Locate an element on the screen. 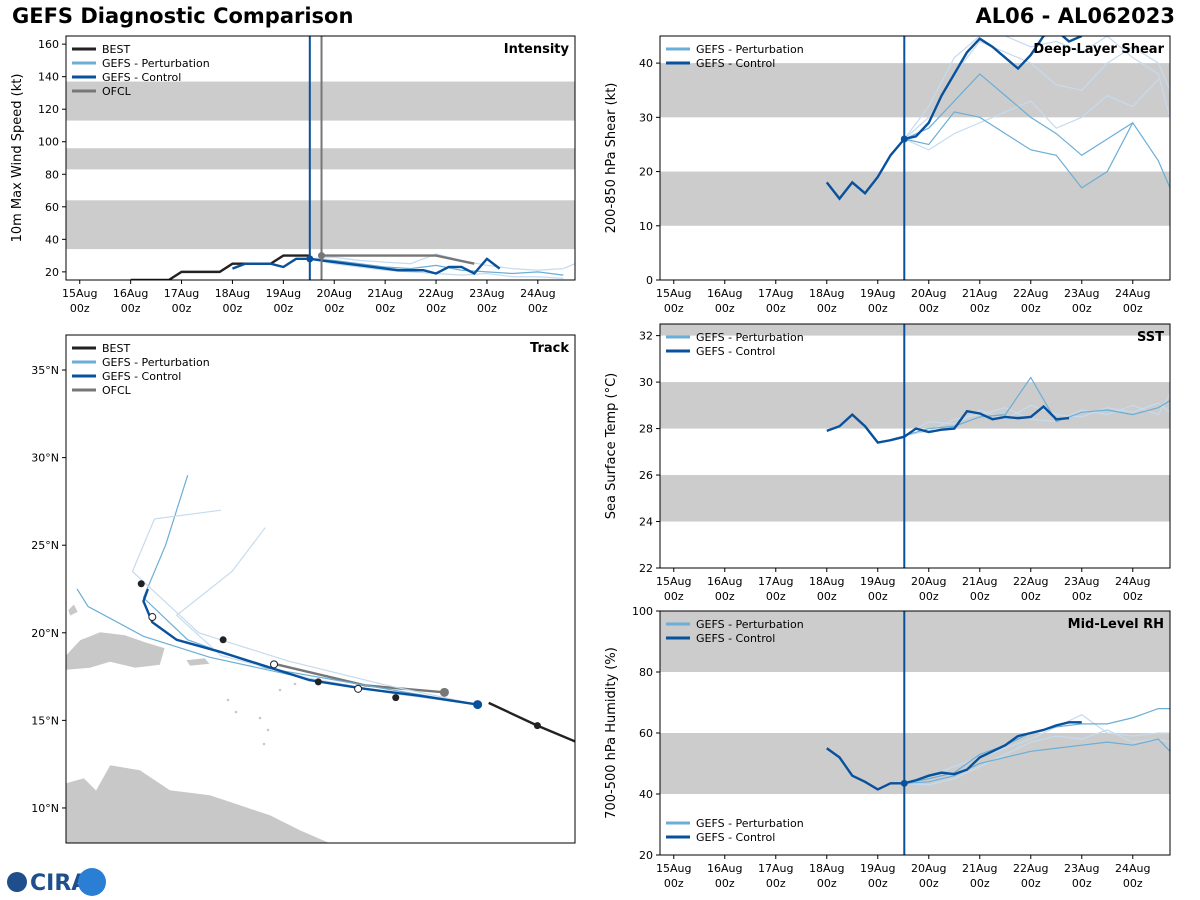 The image size is (1200, 900). y-axis-label: 700-500 hPa Humidity (%) is located at coordinates (611, 733).